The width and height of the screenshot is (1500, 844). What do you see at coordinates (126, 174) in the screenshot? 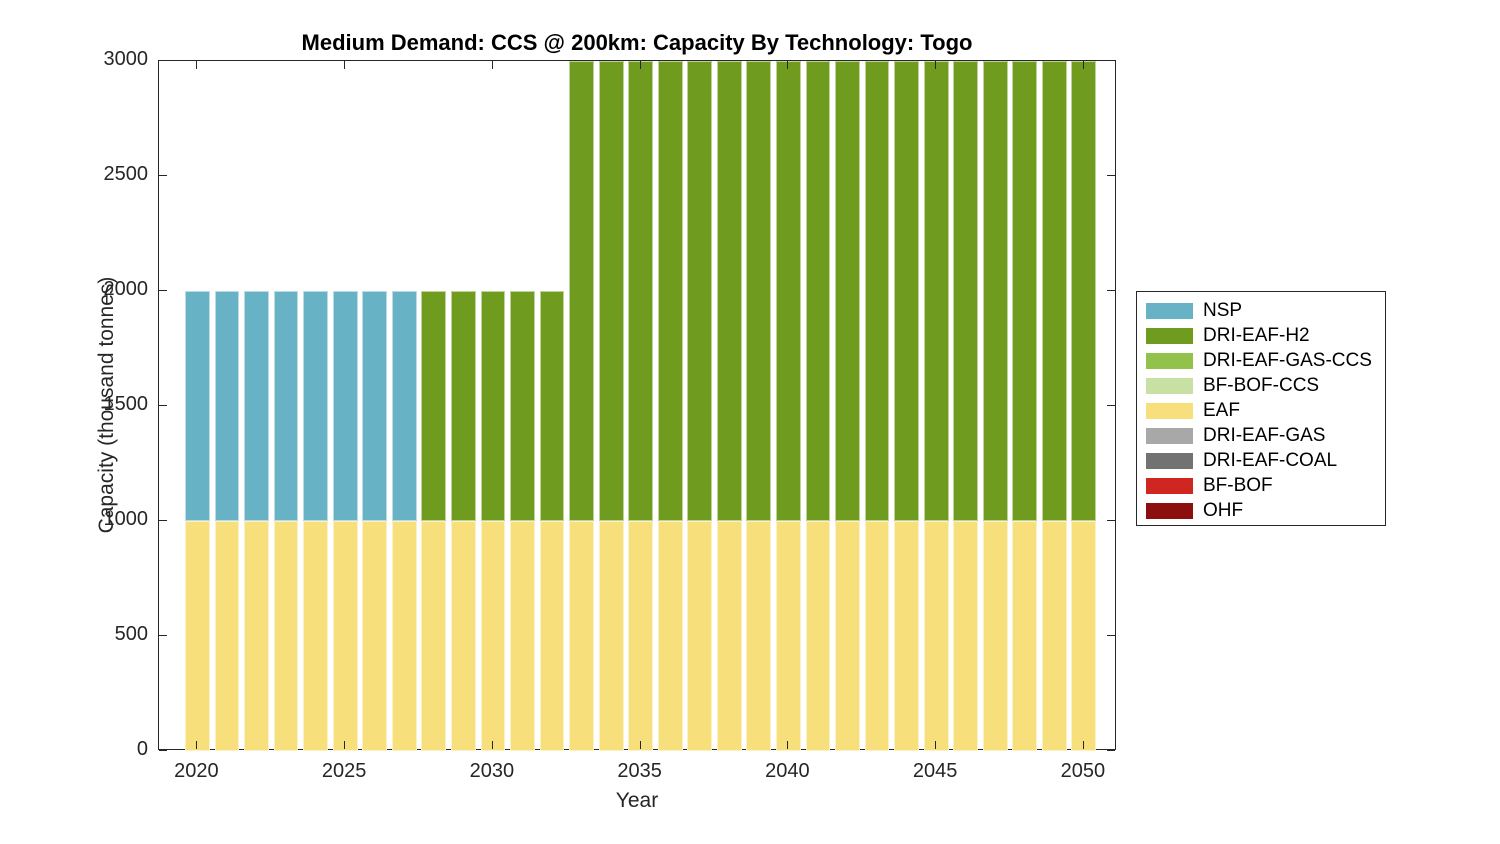
I see `y-tick-label-2500: 2500` at bounding box center [126, 174].